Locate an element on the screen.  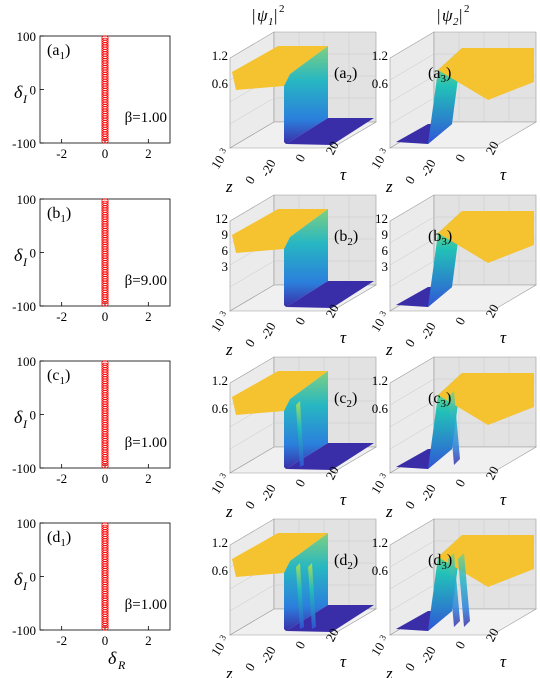
svg-text: 1 is located at coordinates (271, 22).